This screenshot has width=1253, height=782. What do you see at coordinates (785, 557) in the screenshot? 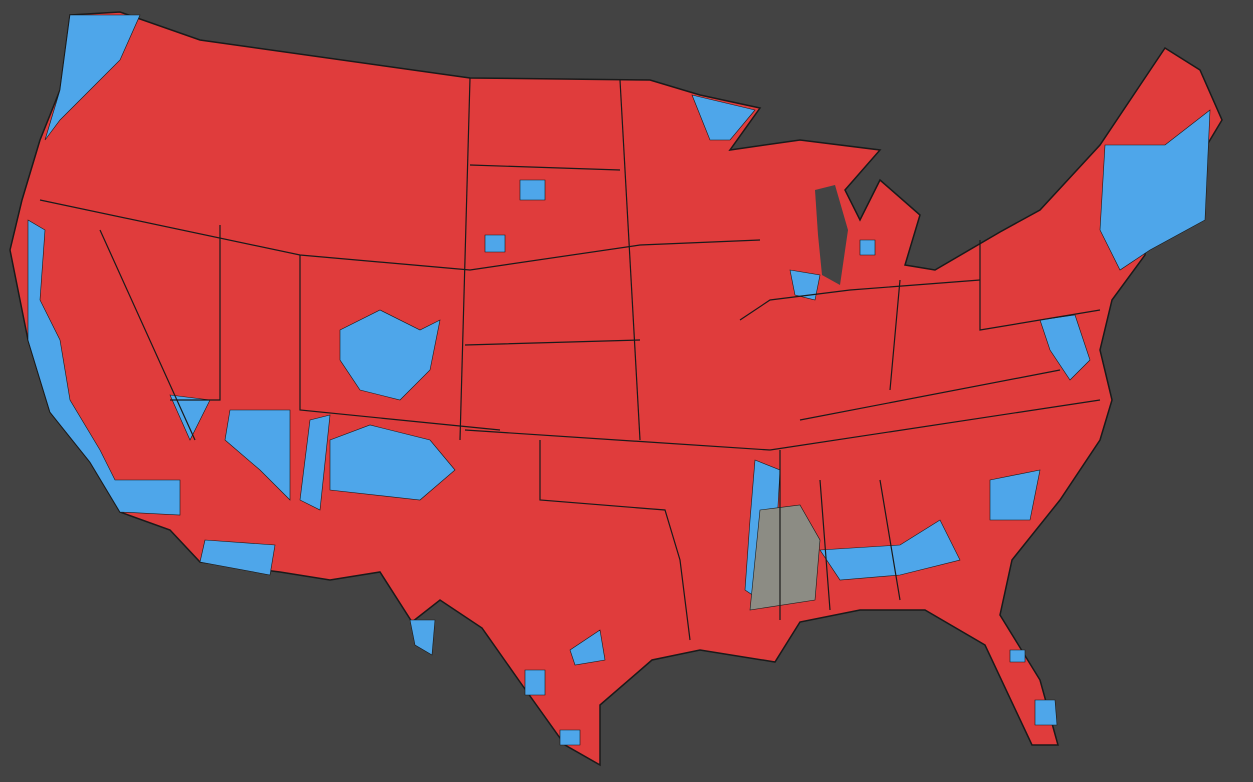
I see `no-data-counties` at bounding box center [785, 557].